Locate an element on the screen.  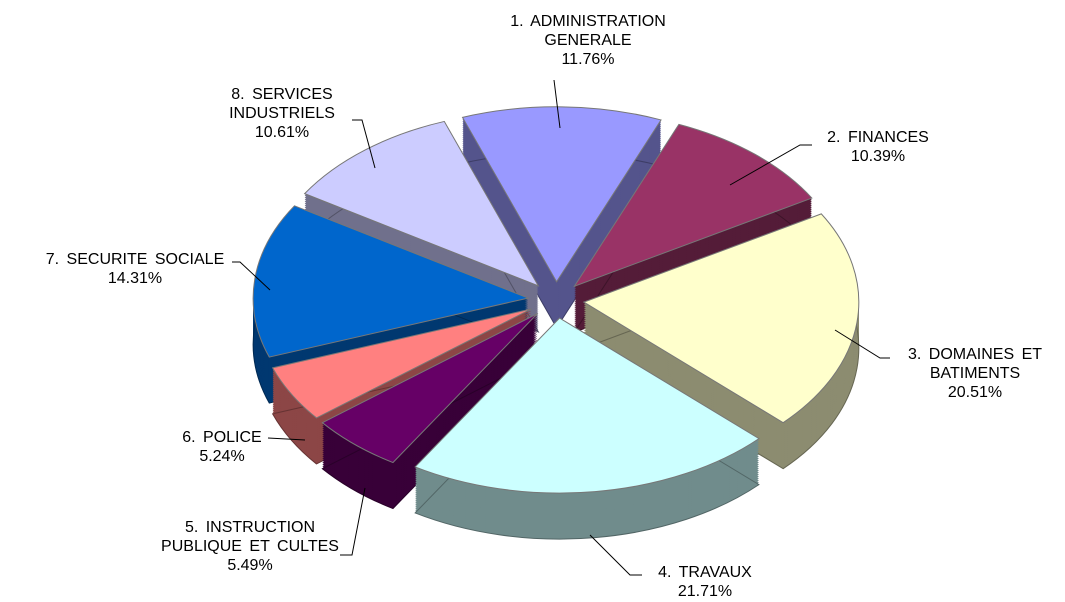
value-label: 5.24% is located at coordinates (222, 456).